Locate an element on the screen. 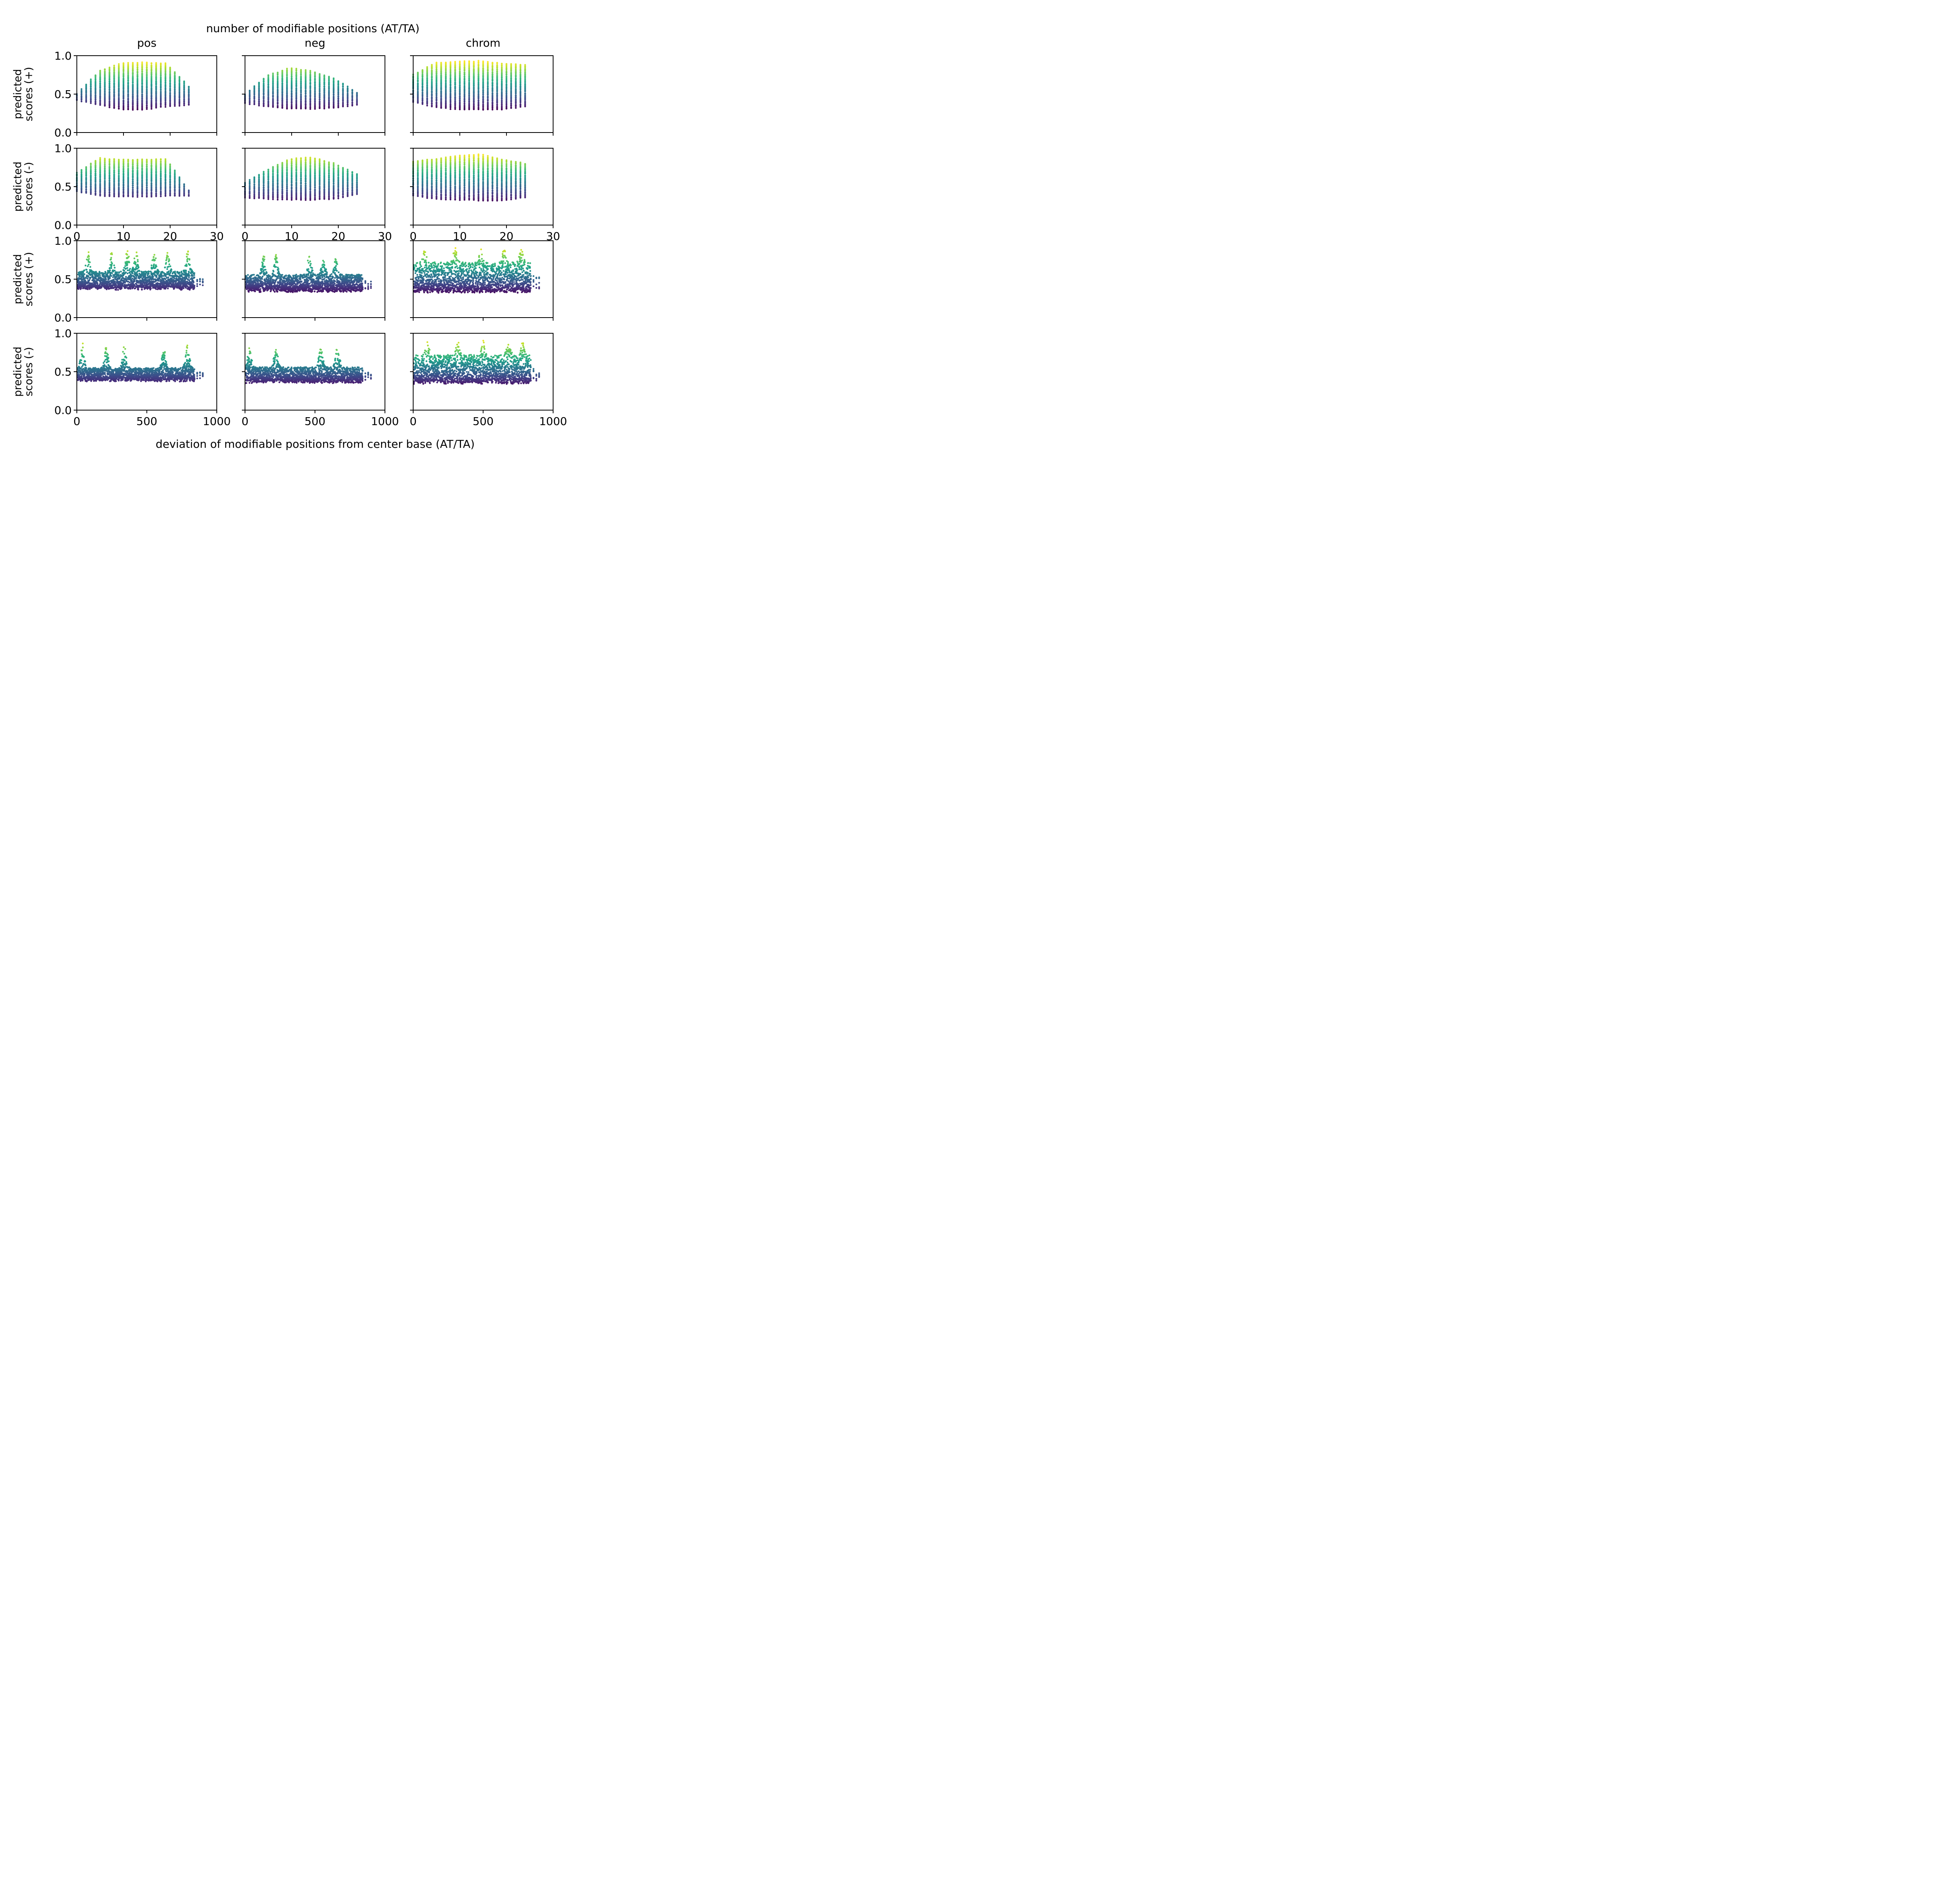 The width and height of the screenshot is (1960, 1882). ylabel-line: scores (+) is located at coordinates (29, 279).